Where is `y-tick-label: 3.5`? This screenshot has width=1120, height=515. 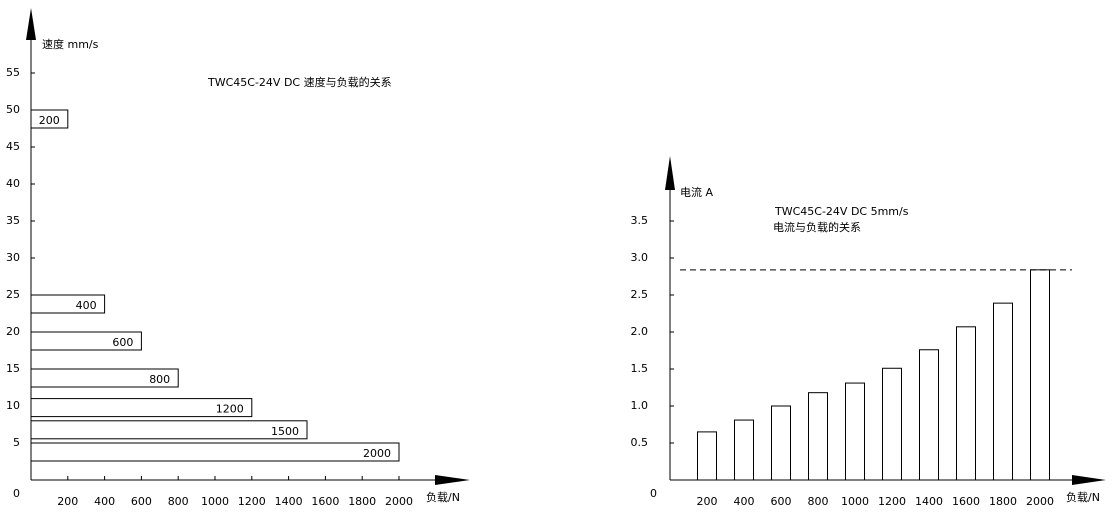 y-tick-label: 3.5 is located at coordinates (640, 220).